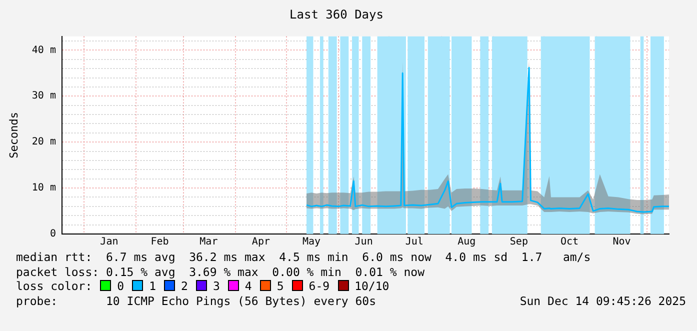  Describe the element at coordinates (569, 242) in the screenshot. I see `x-tick-label: Oct` at that location.